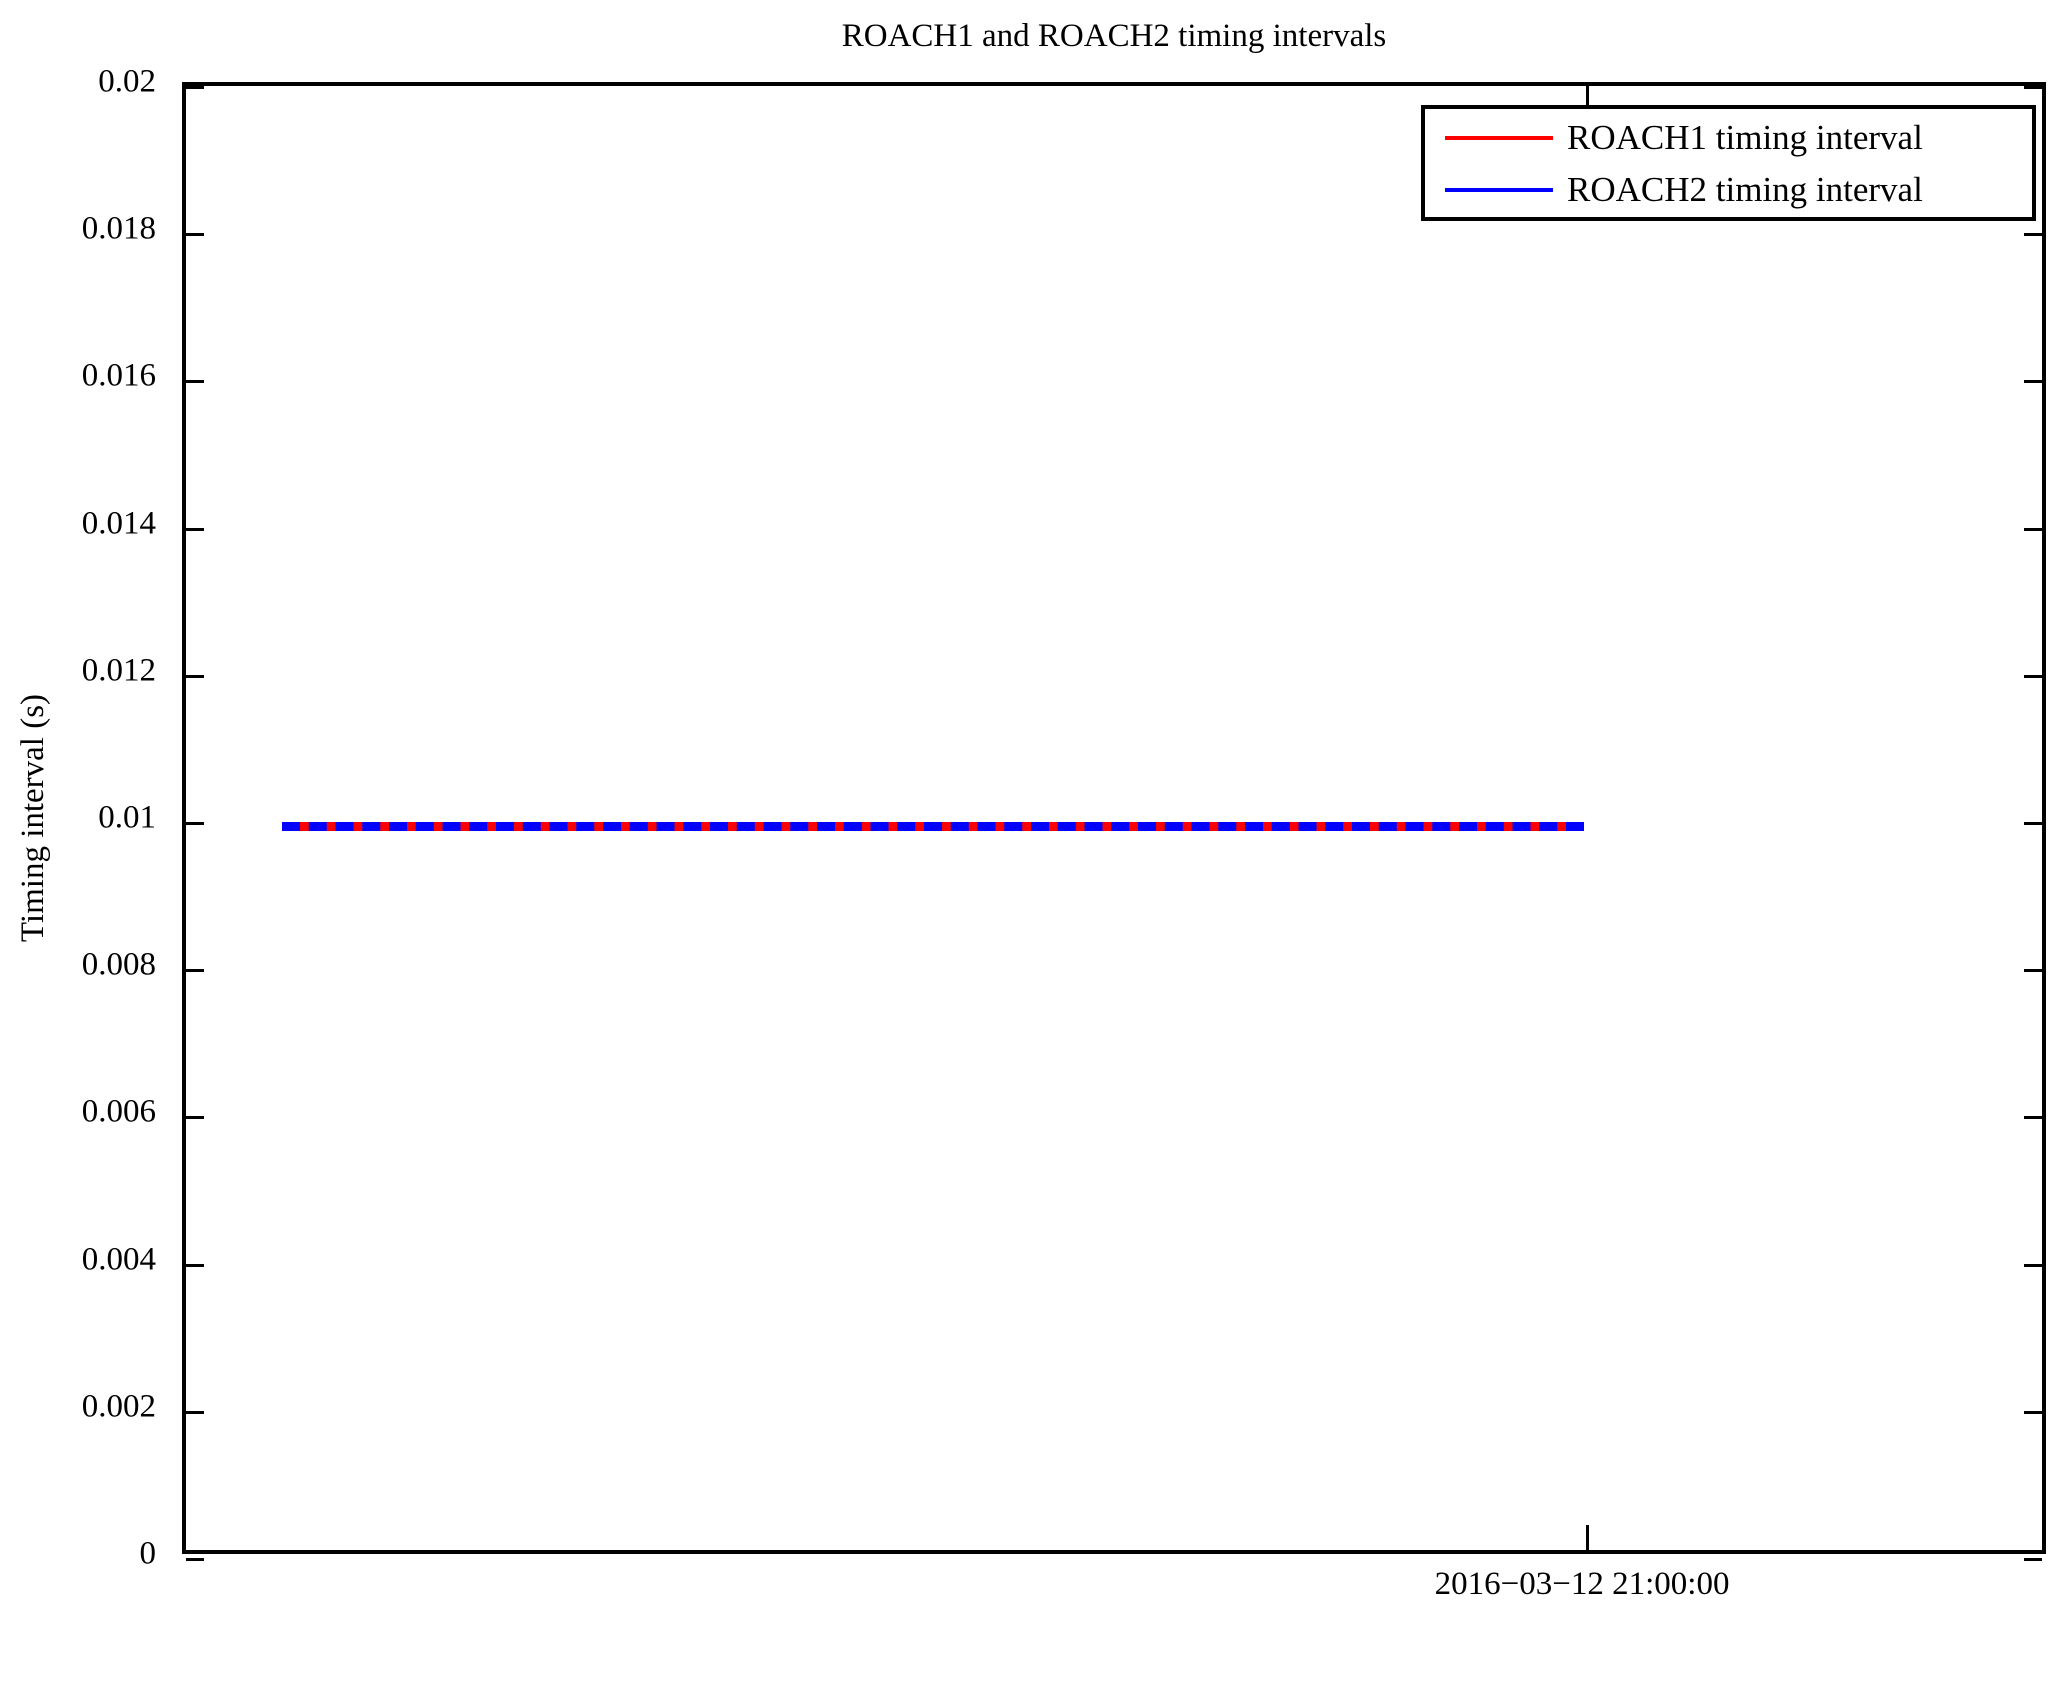  What do you see at coordinates (118, 1259) in the screenshot?
I see `y-tick-label: 0.004` at bounding box center [118, 1259].